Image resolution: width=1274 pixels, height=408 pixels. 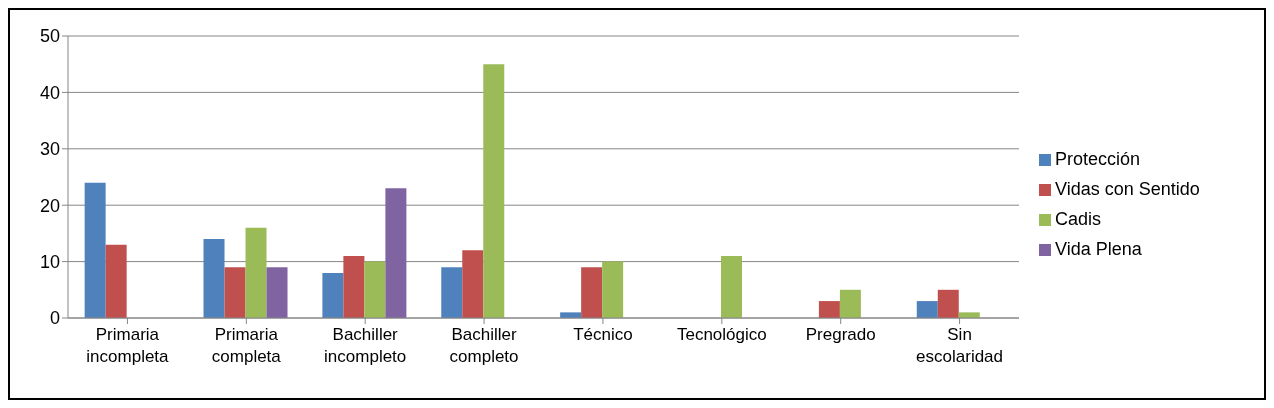 I want to click on y-tick-label: 30, so click(x=49, y=149).